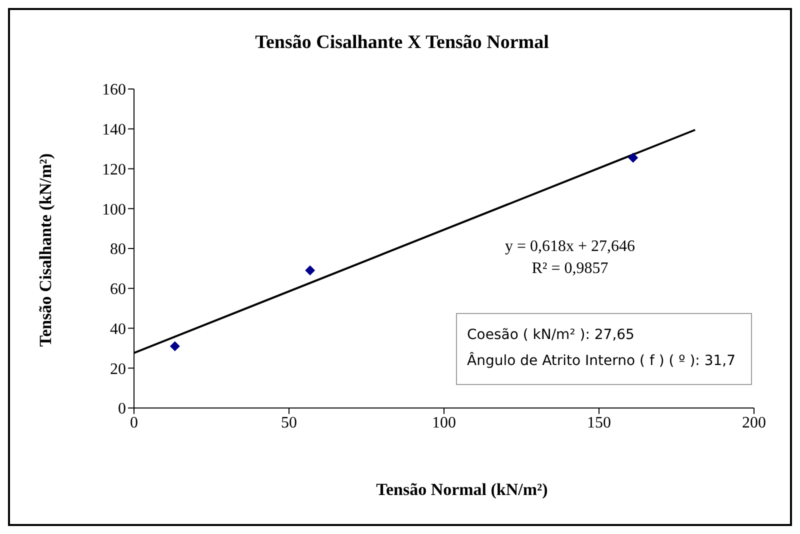  What do you see at coordinates (289, 423) in the screenshot?
I see `x-tick-label: 50` at bounding box center [289, 423].